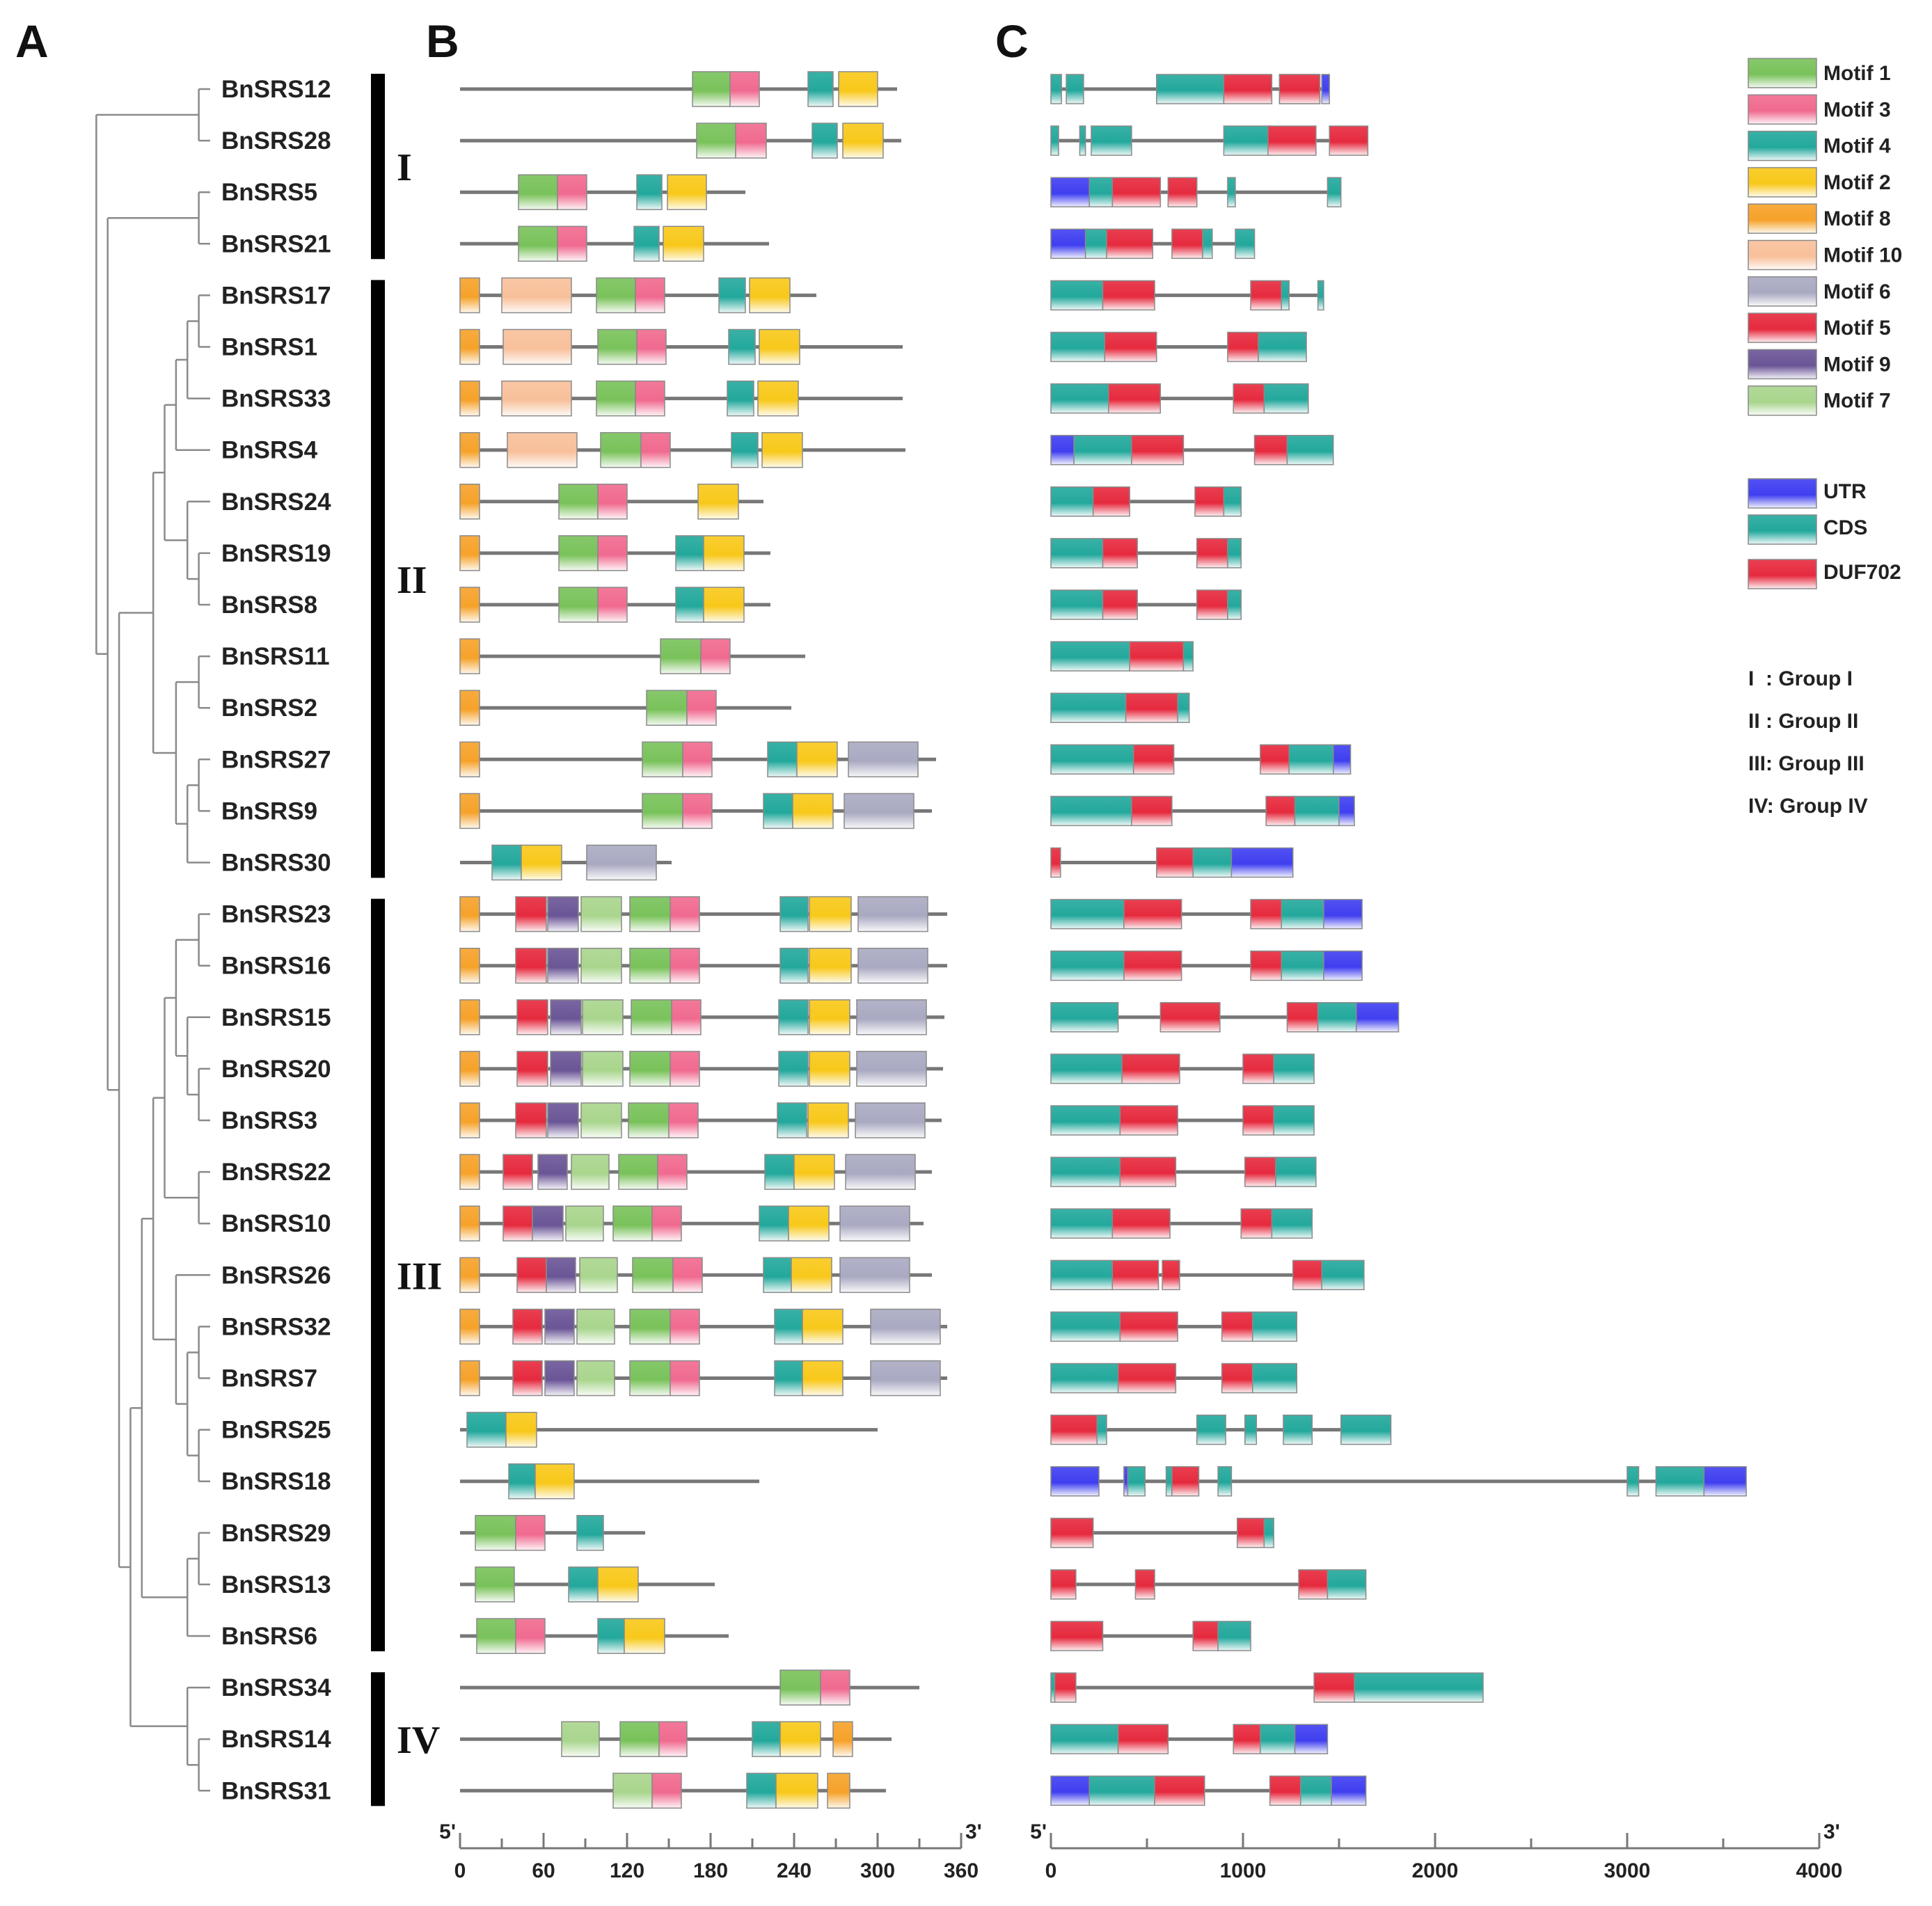  What do you see at coordinates (276, 863) in the screenshot?
I see `gene-label-bnsrs30: BnSRS30` at bounding box center [276, 863].